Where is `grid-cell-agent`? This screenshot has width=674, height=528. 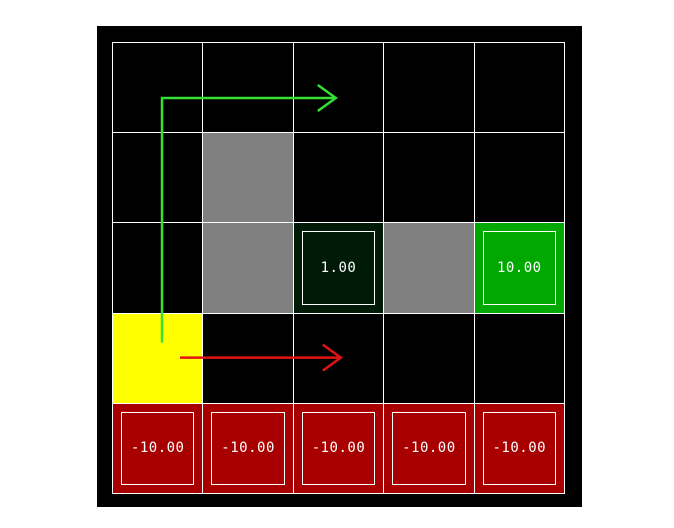
grid-cell-agent is located at coordinates (158, 358).